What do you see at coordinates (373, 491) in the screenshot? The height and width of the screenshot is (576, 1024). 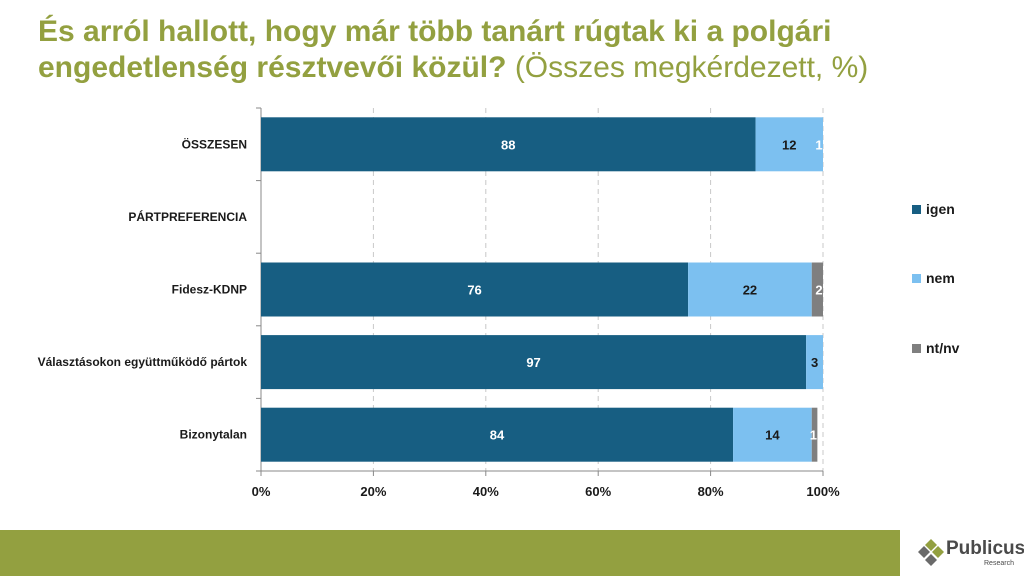 I see `x-tick-label: 20%` at bounding box center [373, 491].